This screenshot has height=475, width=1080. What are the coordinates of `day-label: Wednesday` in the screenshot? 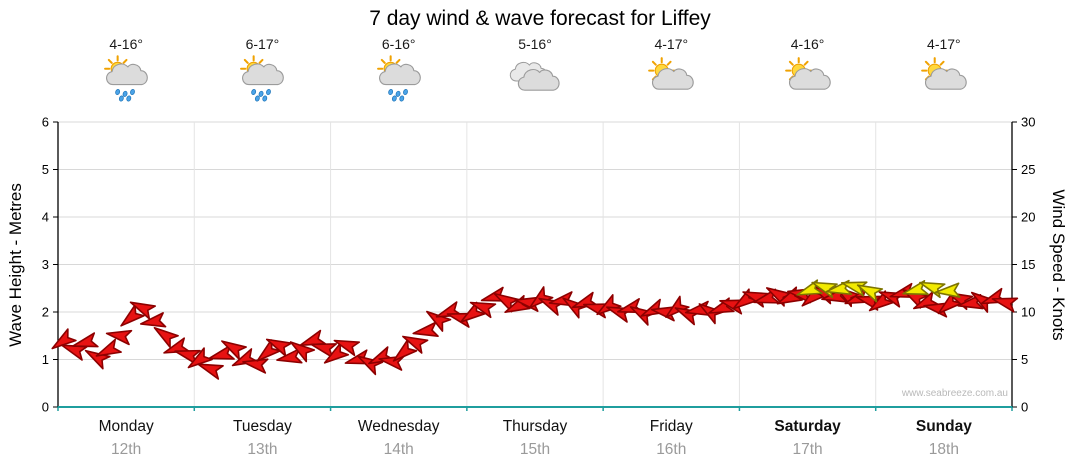 It's located at (399, 426).